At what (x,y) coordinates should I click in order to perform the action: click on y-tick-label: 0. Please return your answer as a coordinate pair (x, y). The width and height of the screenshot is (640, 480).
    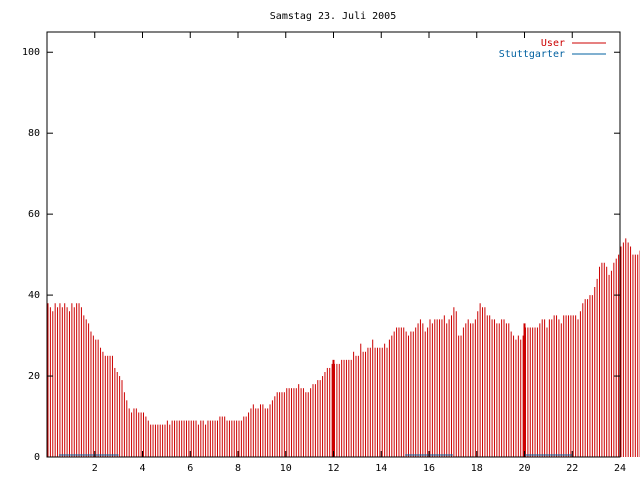
    Looking at the image, I should click on (37, 457).